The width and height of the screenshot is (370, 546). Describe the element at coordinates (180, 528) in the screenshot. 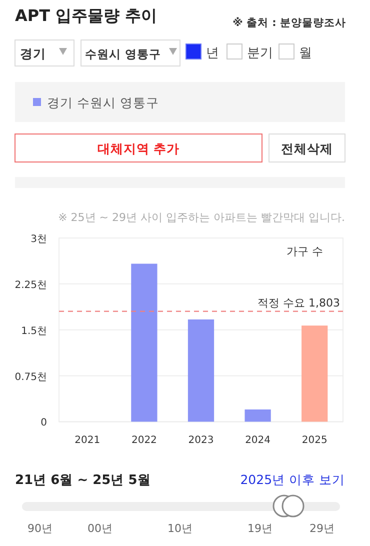

I see `text: 10년` at that location.